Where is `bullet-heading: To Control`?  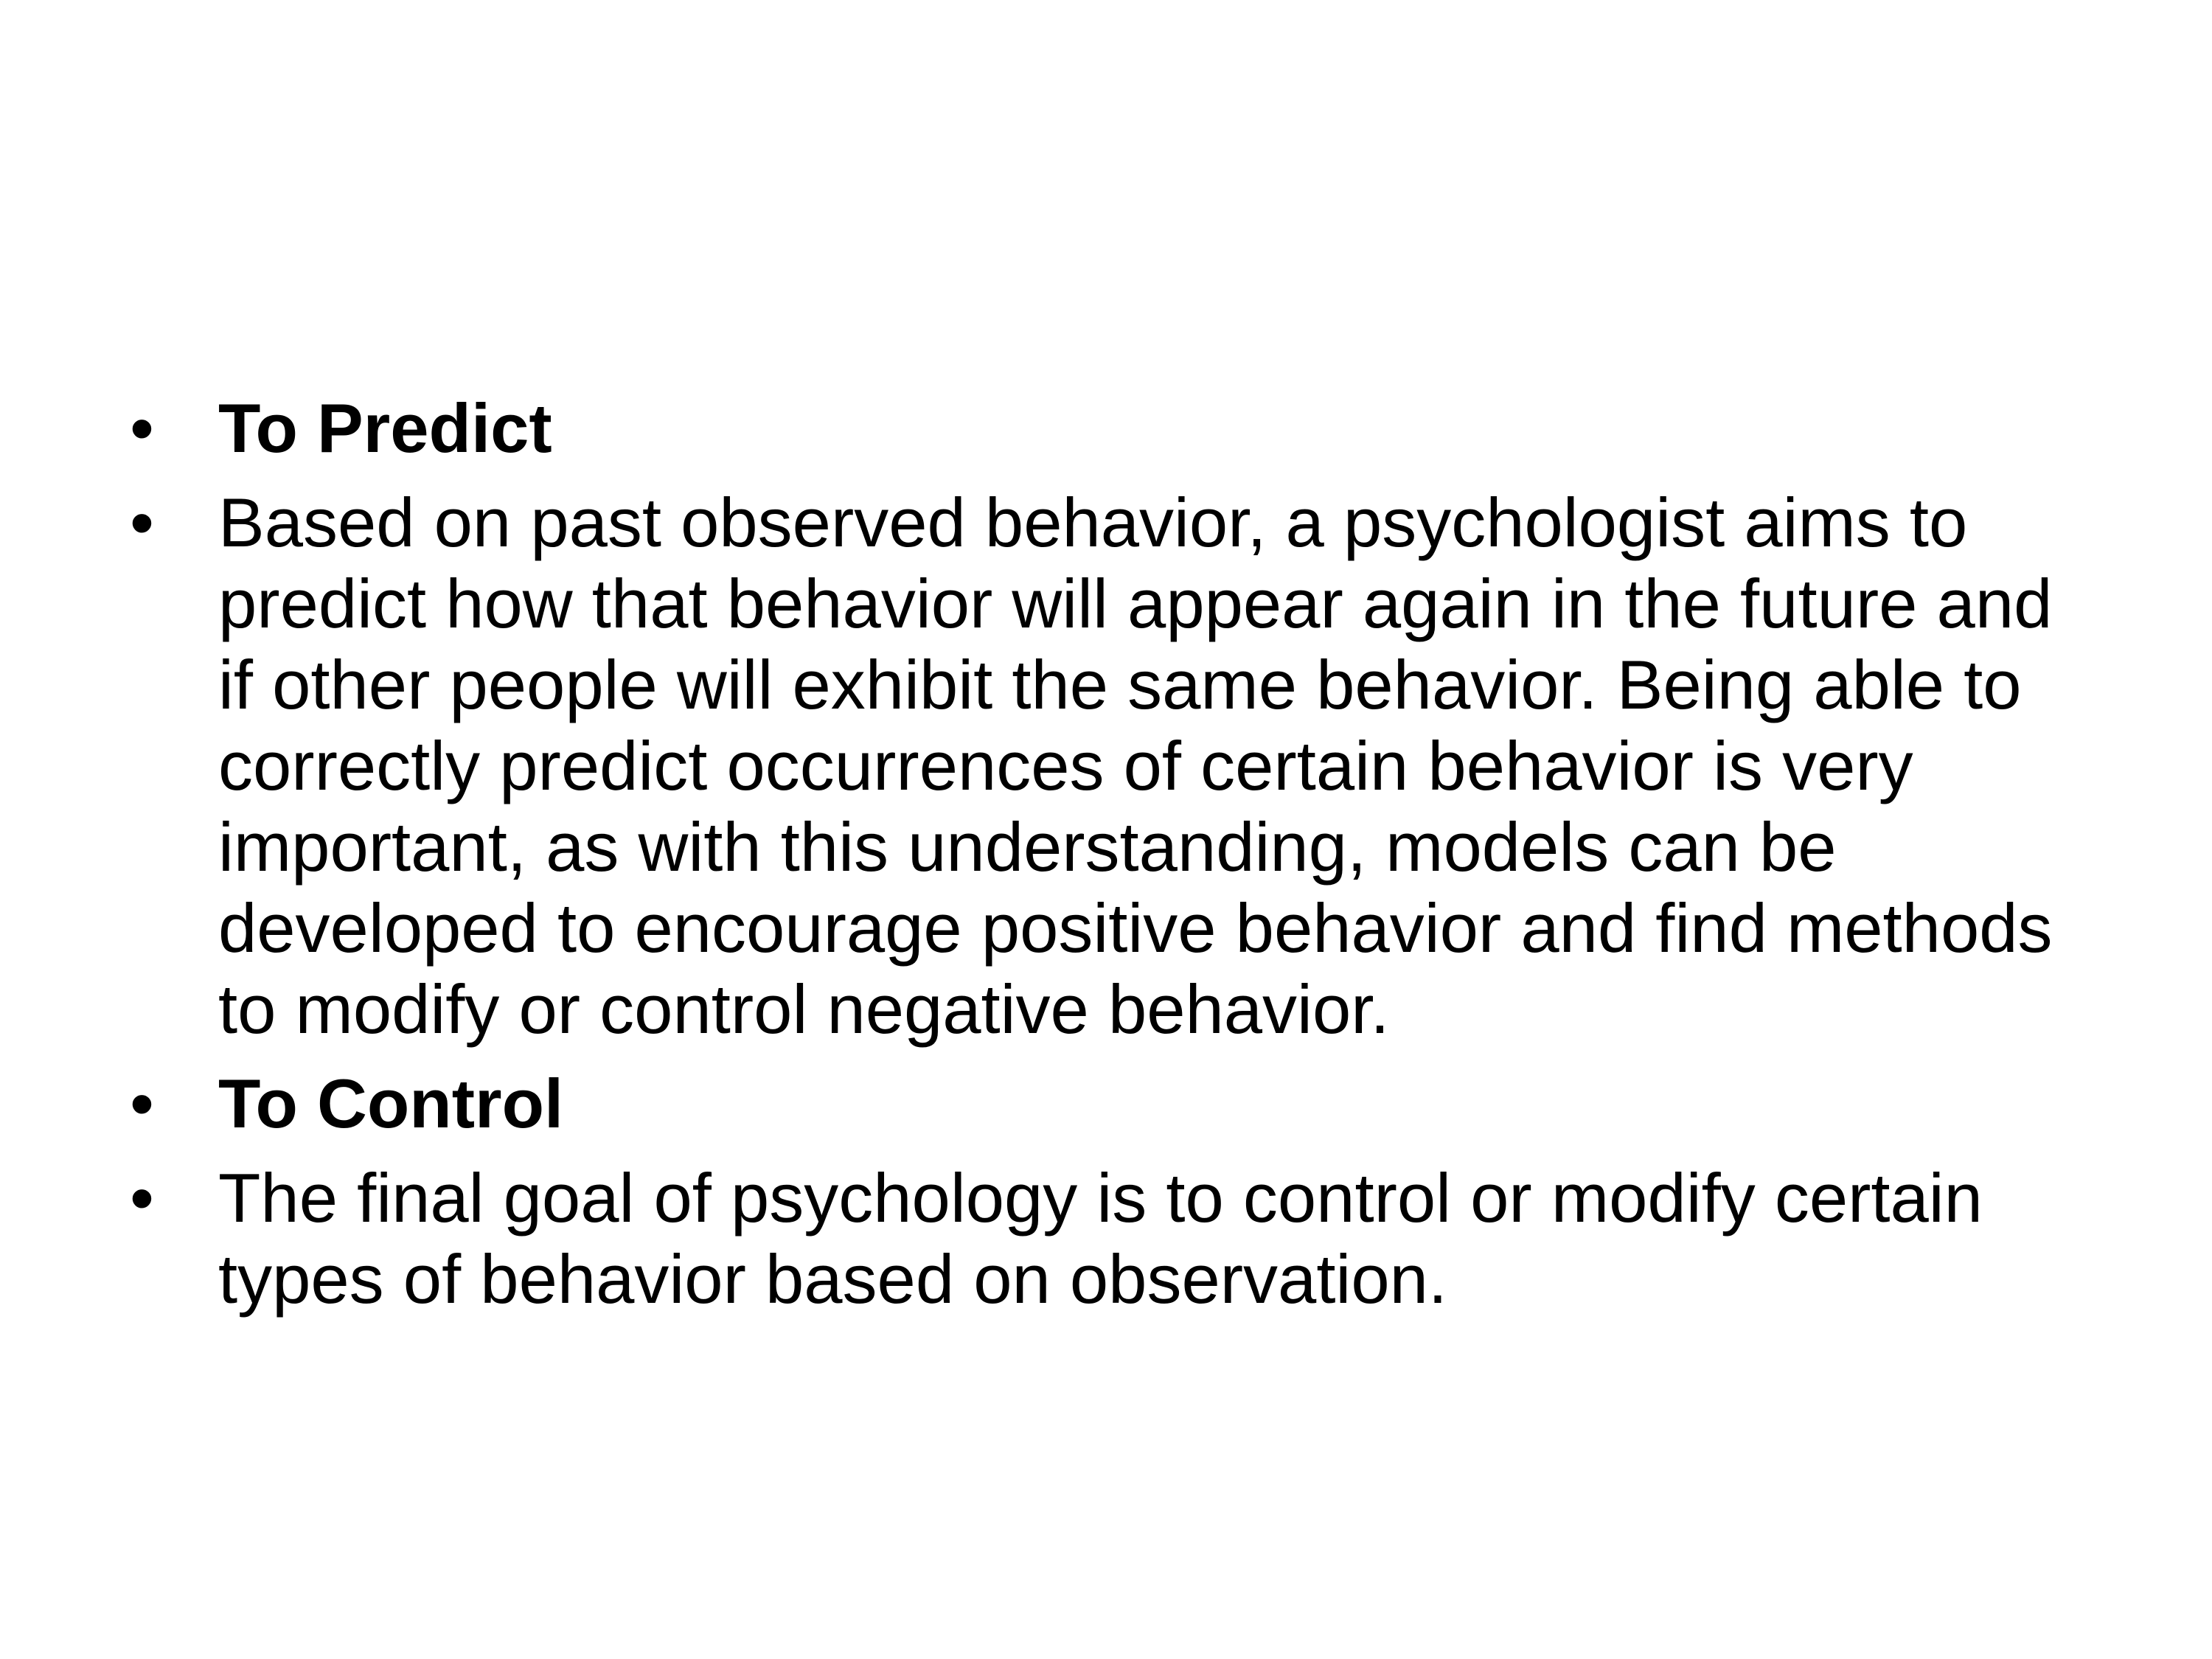
bullet-heading: To Control is located at coordinates (391, 1103).